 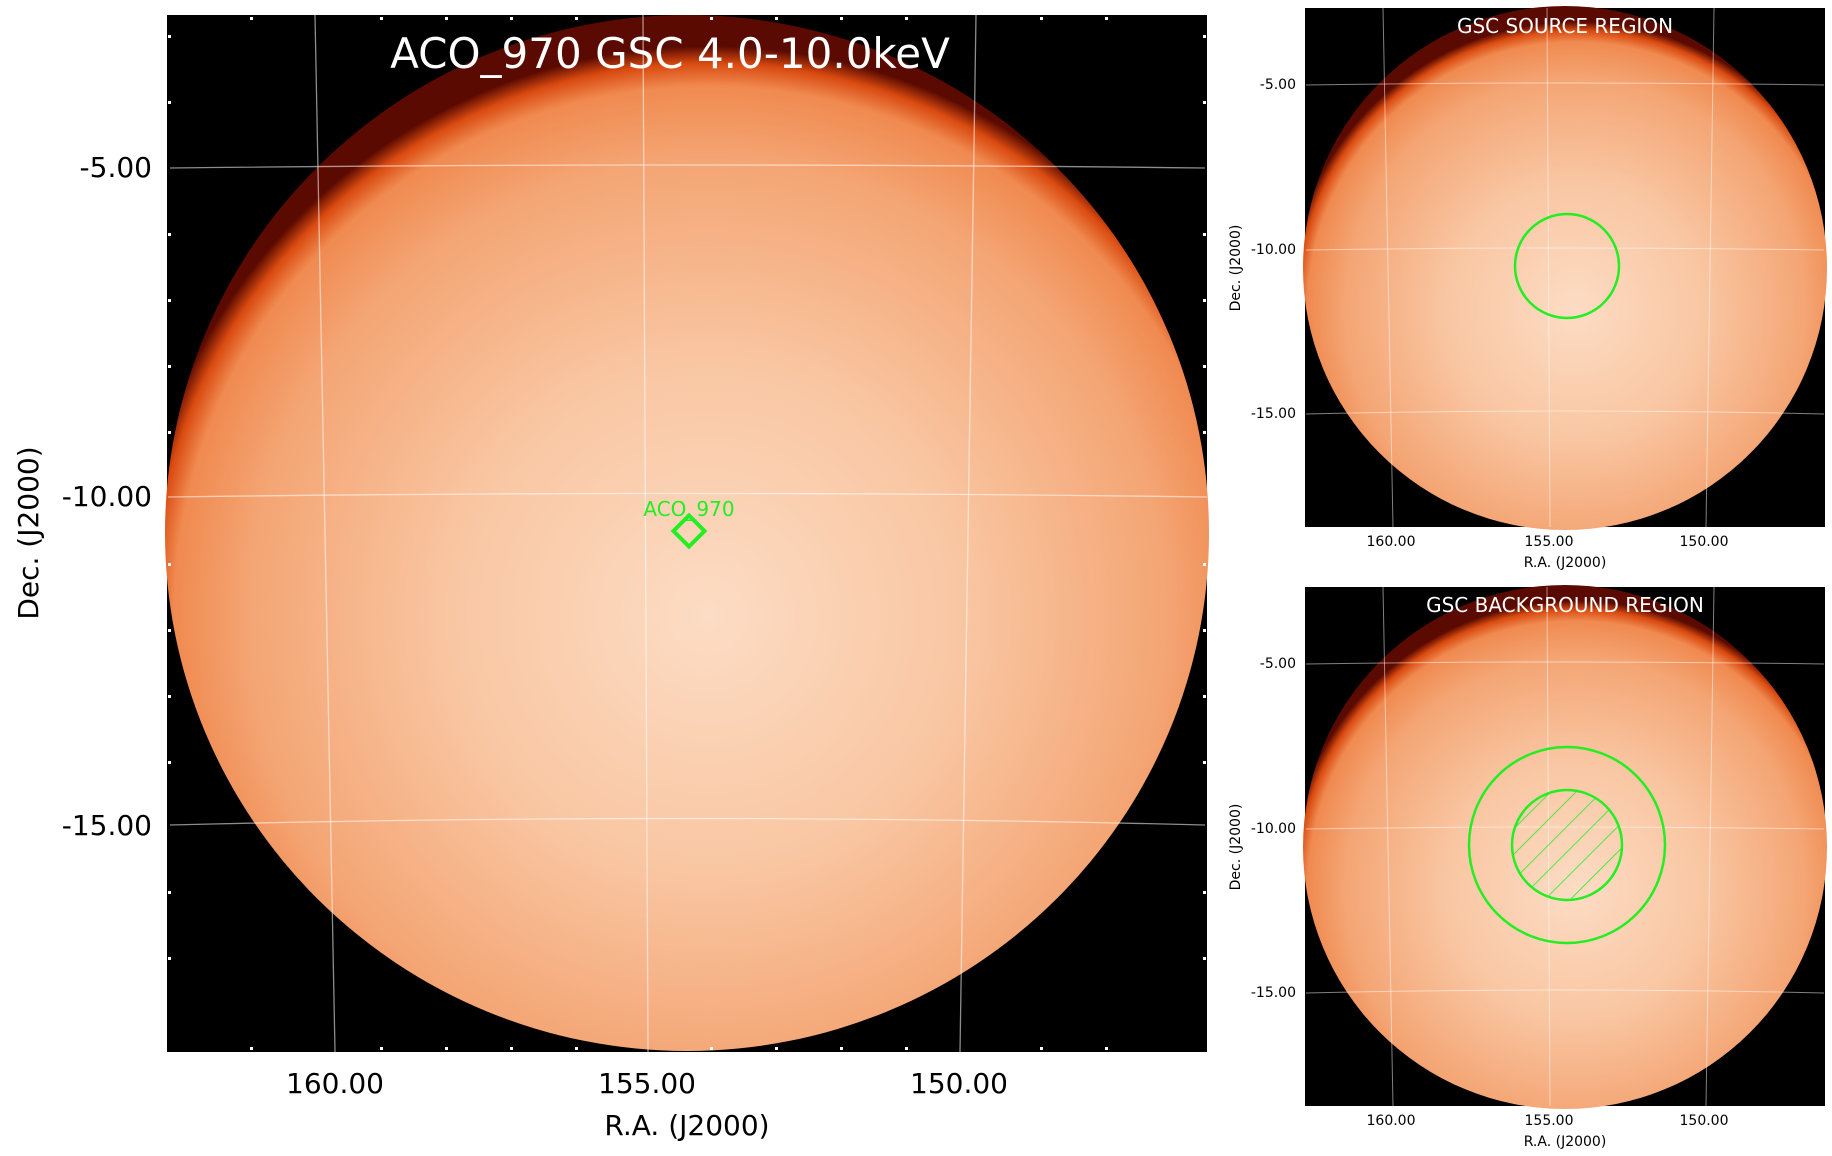 What do you see at coordinates (1704, 542) in the screenshot?
I see `source-xtick-label: 150.00` at bounding box center [1704, 542].